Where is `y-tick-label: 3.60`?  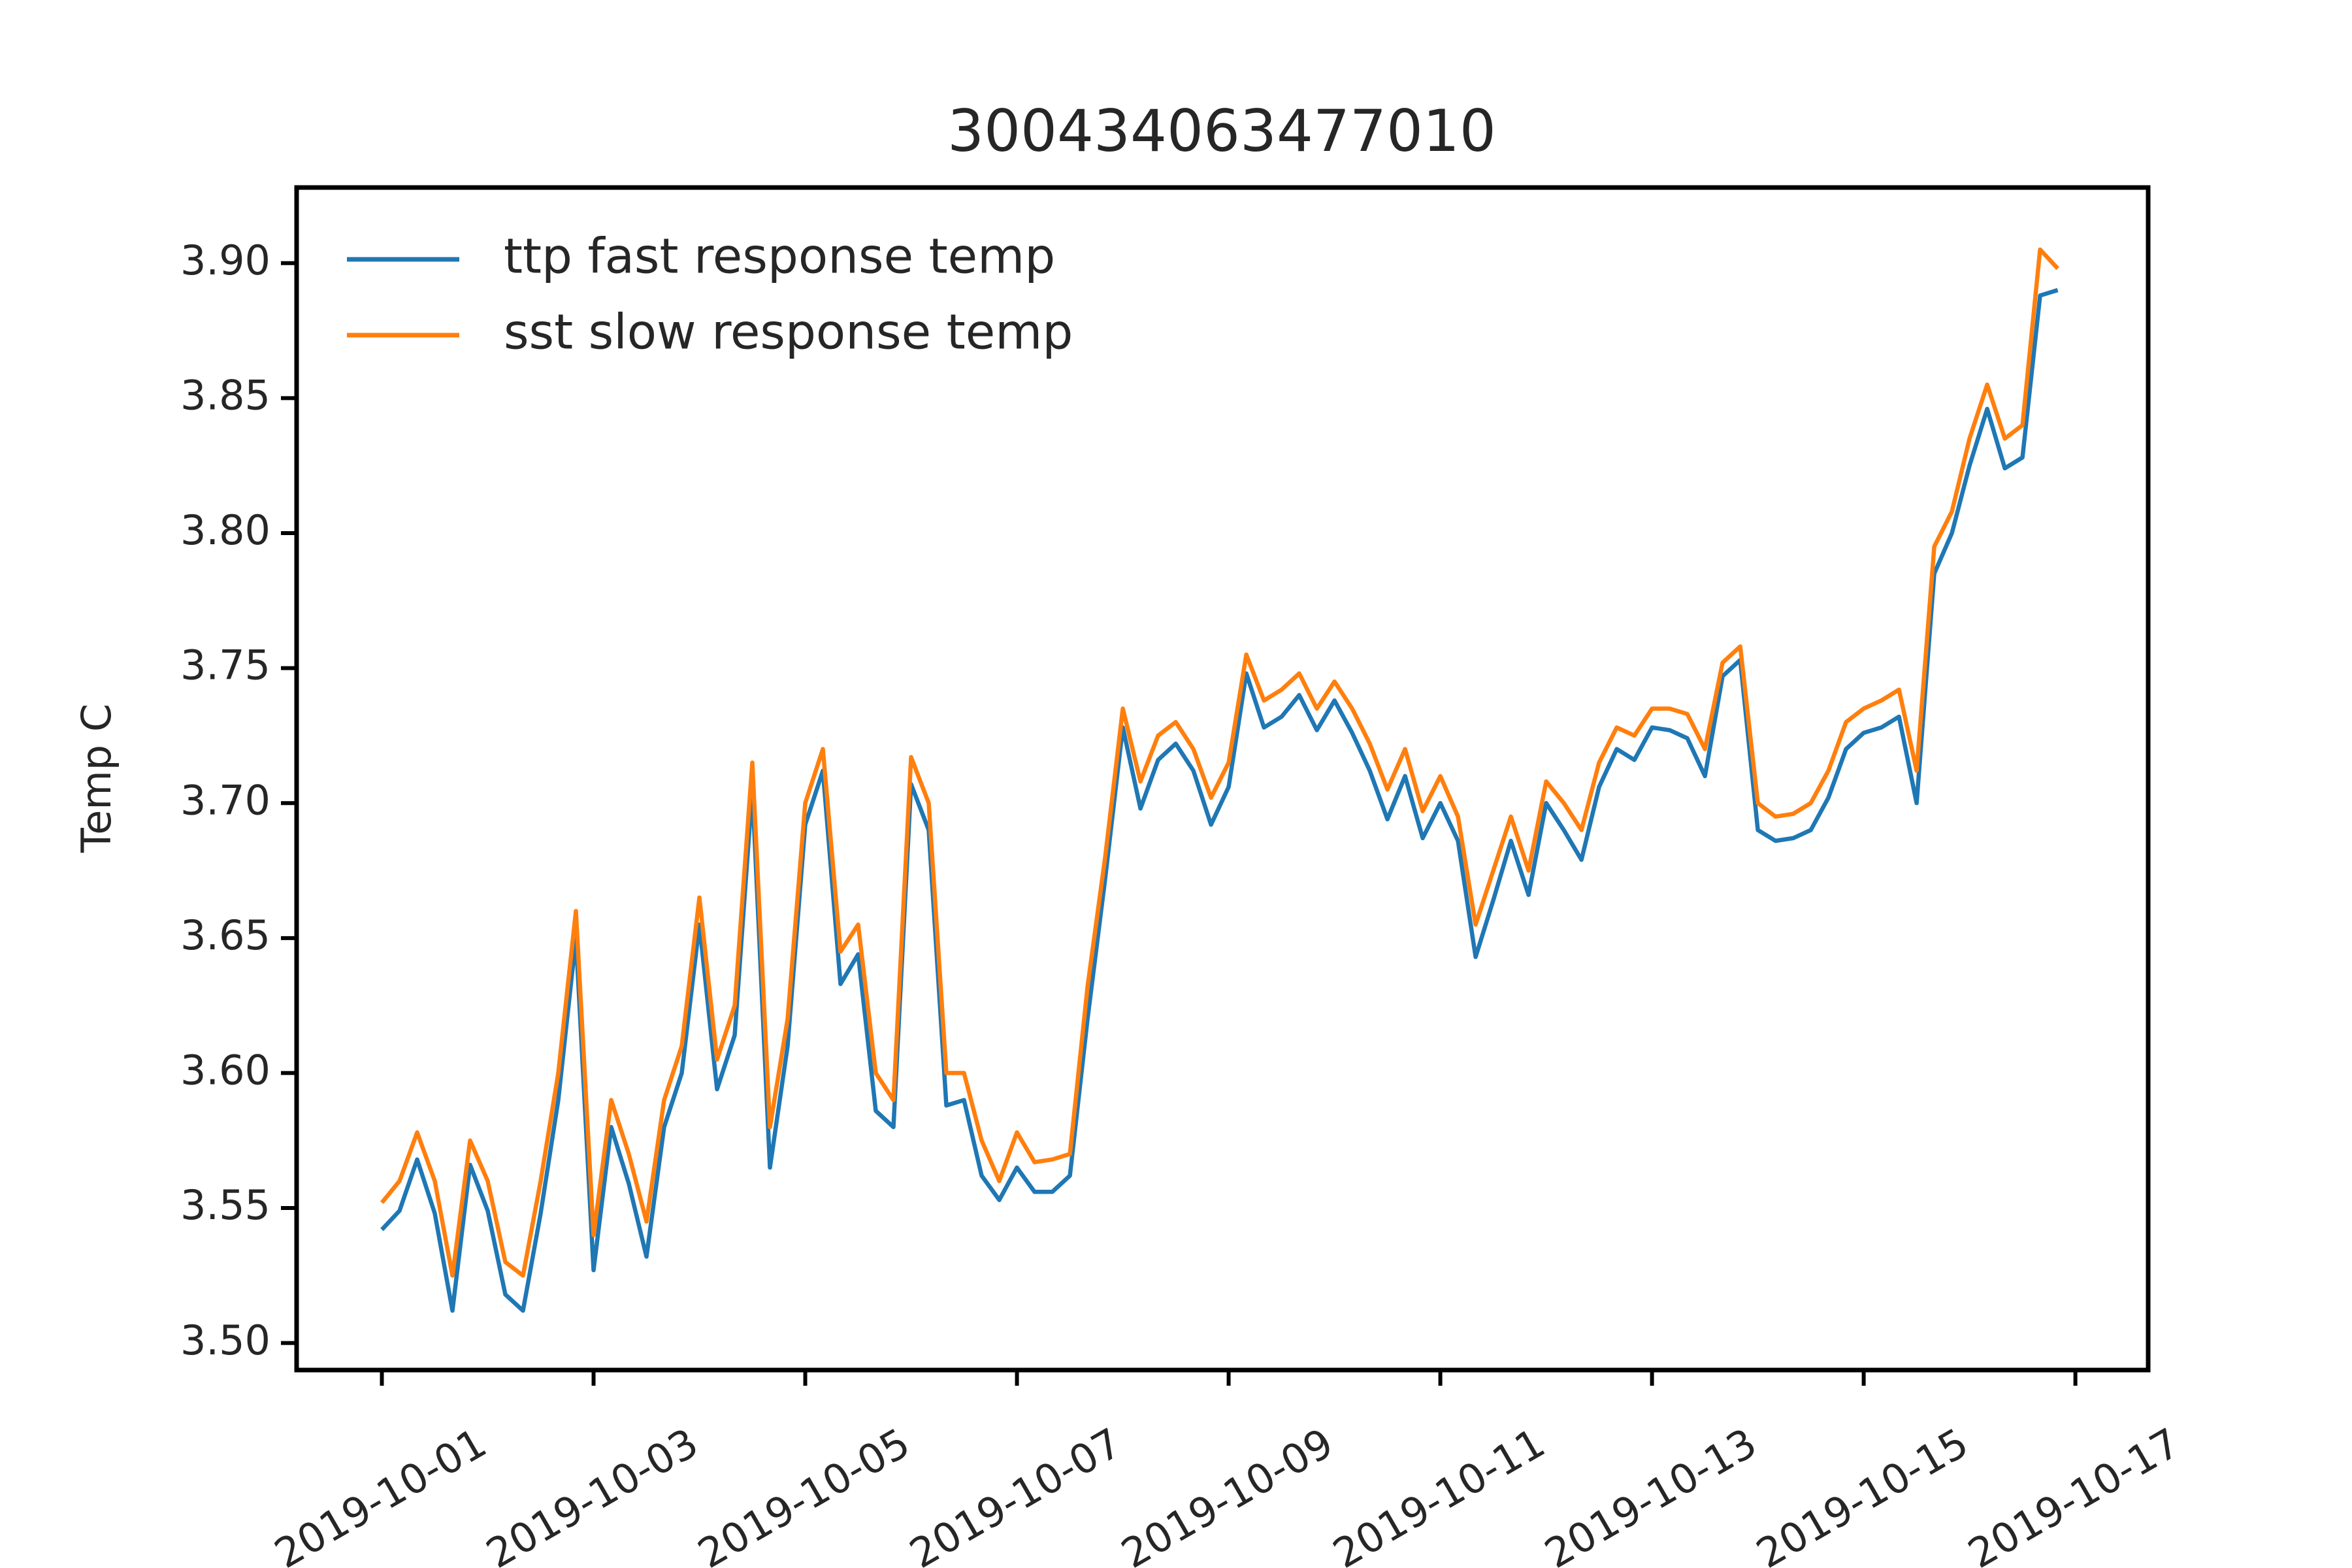
y-tick-label: 3.60 is located at coordinates (225, 1070).